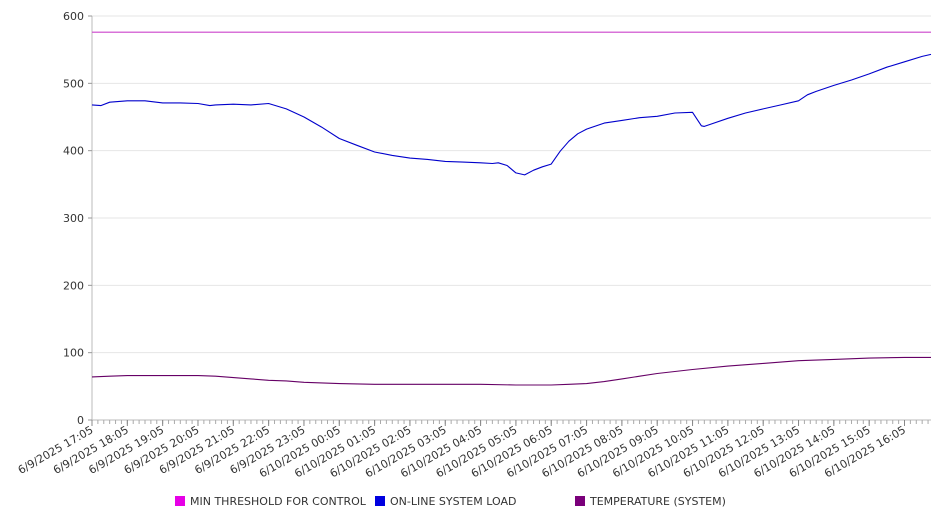  Describe the element at coordinates (73, 16) in the screenshot. I see `y-tick-label: 600` at that location.